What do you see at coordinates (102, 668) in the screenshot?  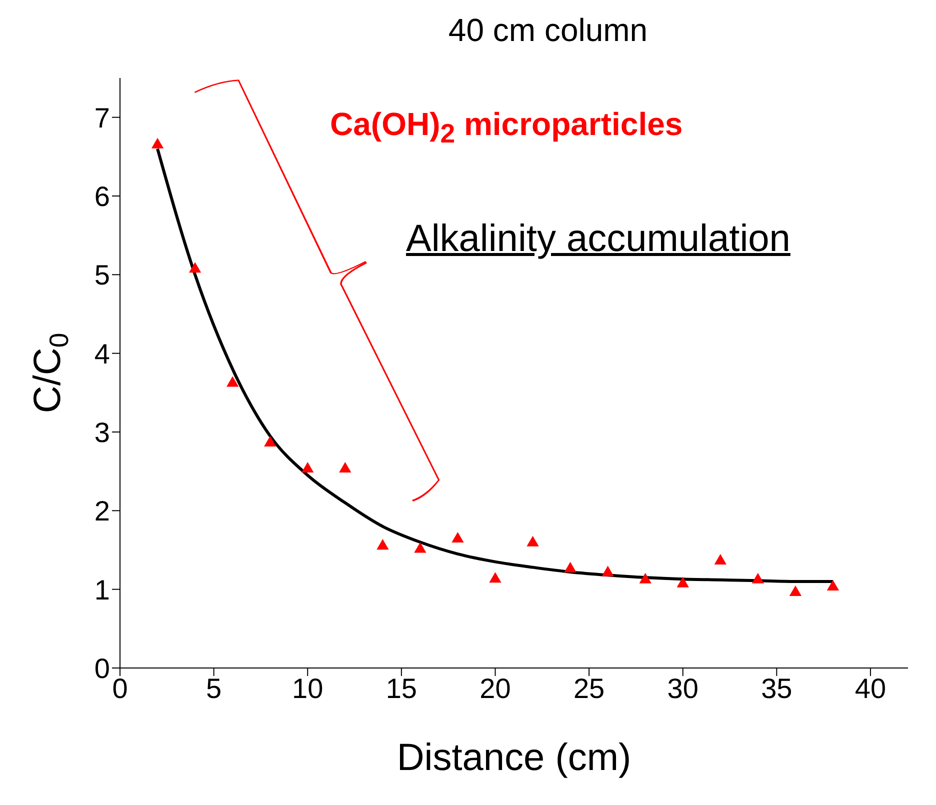 I see `y-tick-label: 0` at bounding box center [102, 668].